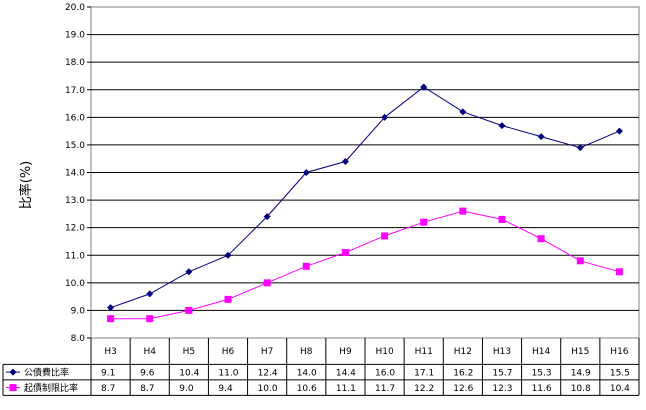 Image resolution: width=646 pixels, height=410 pixels. Describe the element at coordinates (502, 374) in the screenshot. I see `data-label: 15.7` at that location.